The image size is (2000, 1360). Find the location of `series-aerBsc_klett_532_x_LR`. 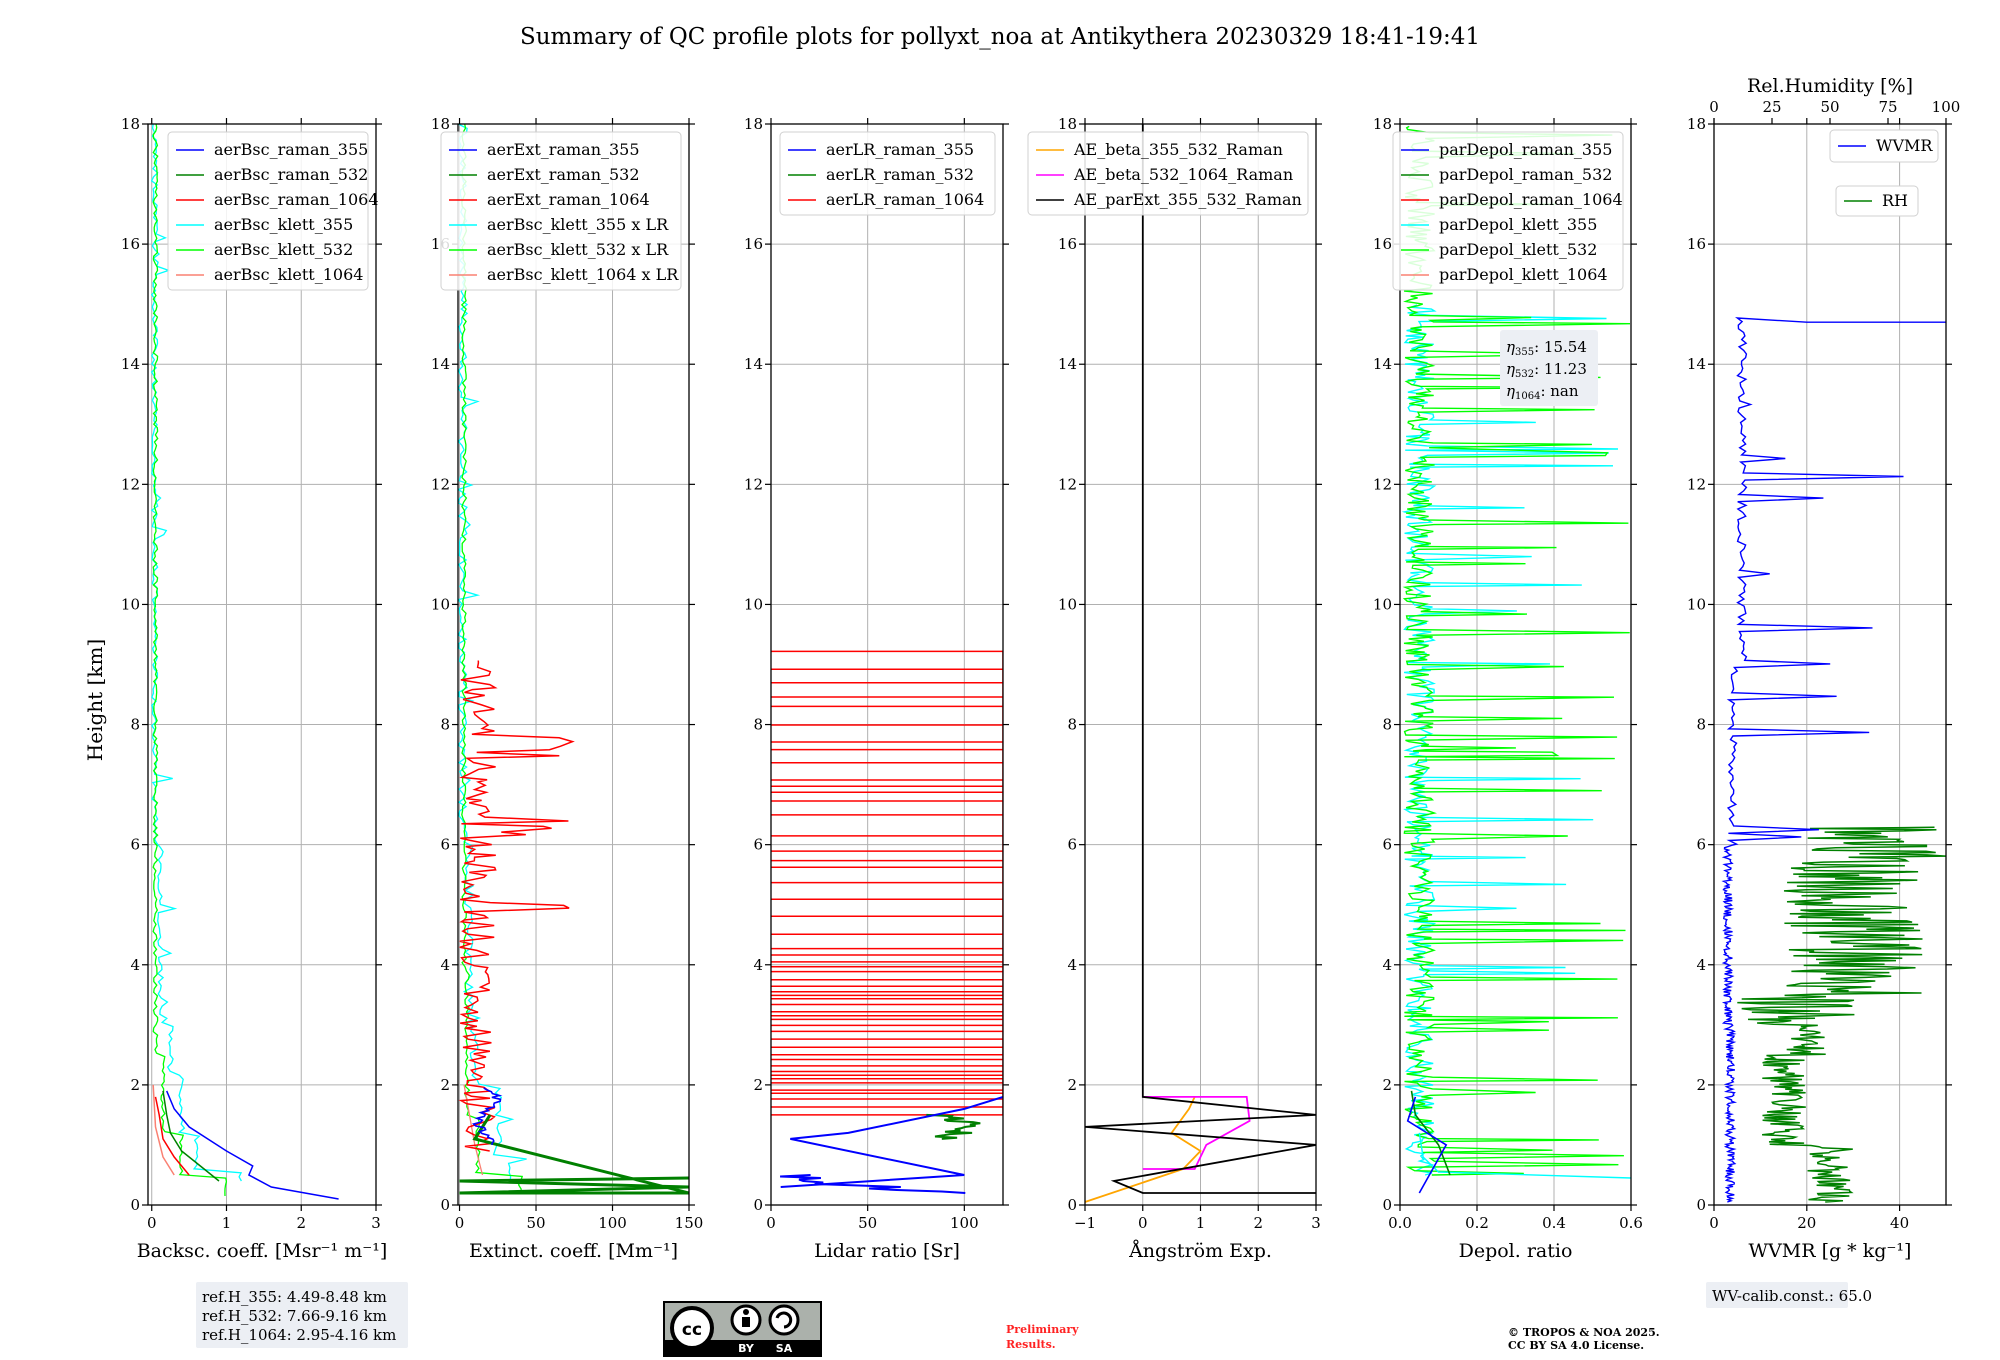

series-aerBsc_klett_532_x_LR is located at coordinates (492, 659).